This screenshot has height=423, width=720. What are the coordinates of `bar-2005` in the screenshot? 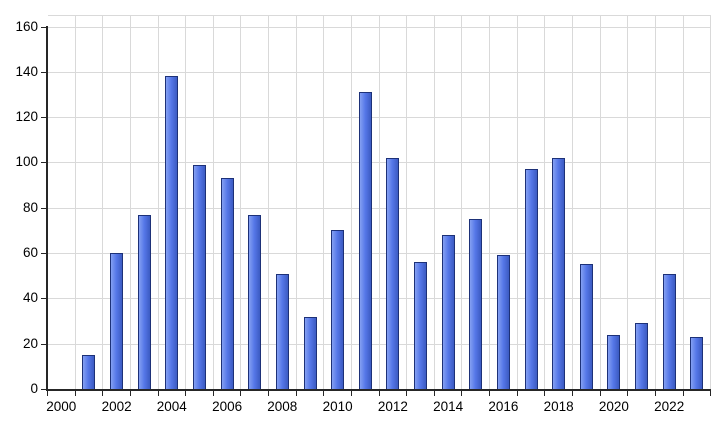 It's located at (199, 277).